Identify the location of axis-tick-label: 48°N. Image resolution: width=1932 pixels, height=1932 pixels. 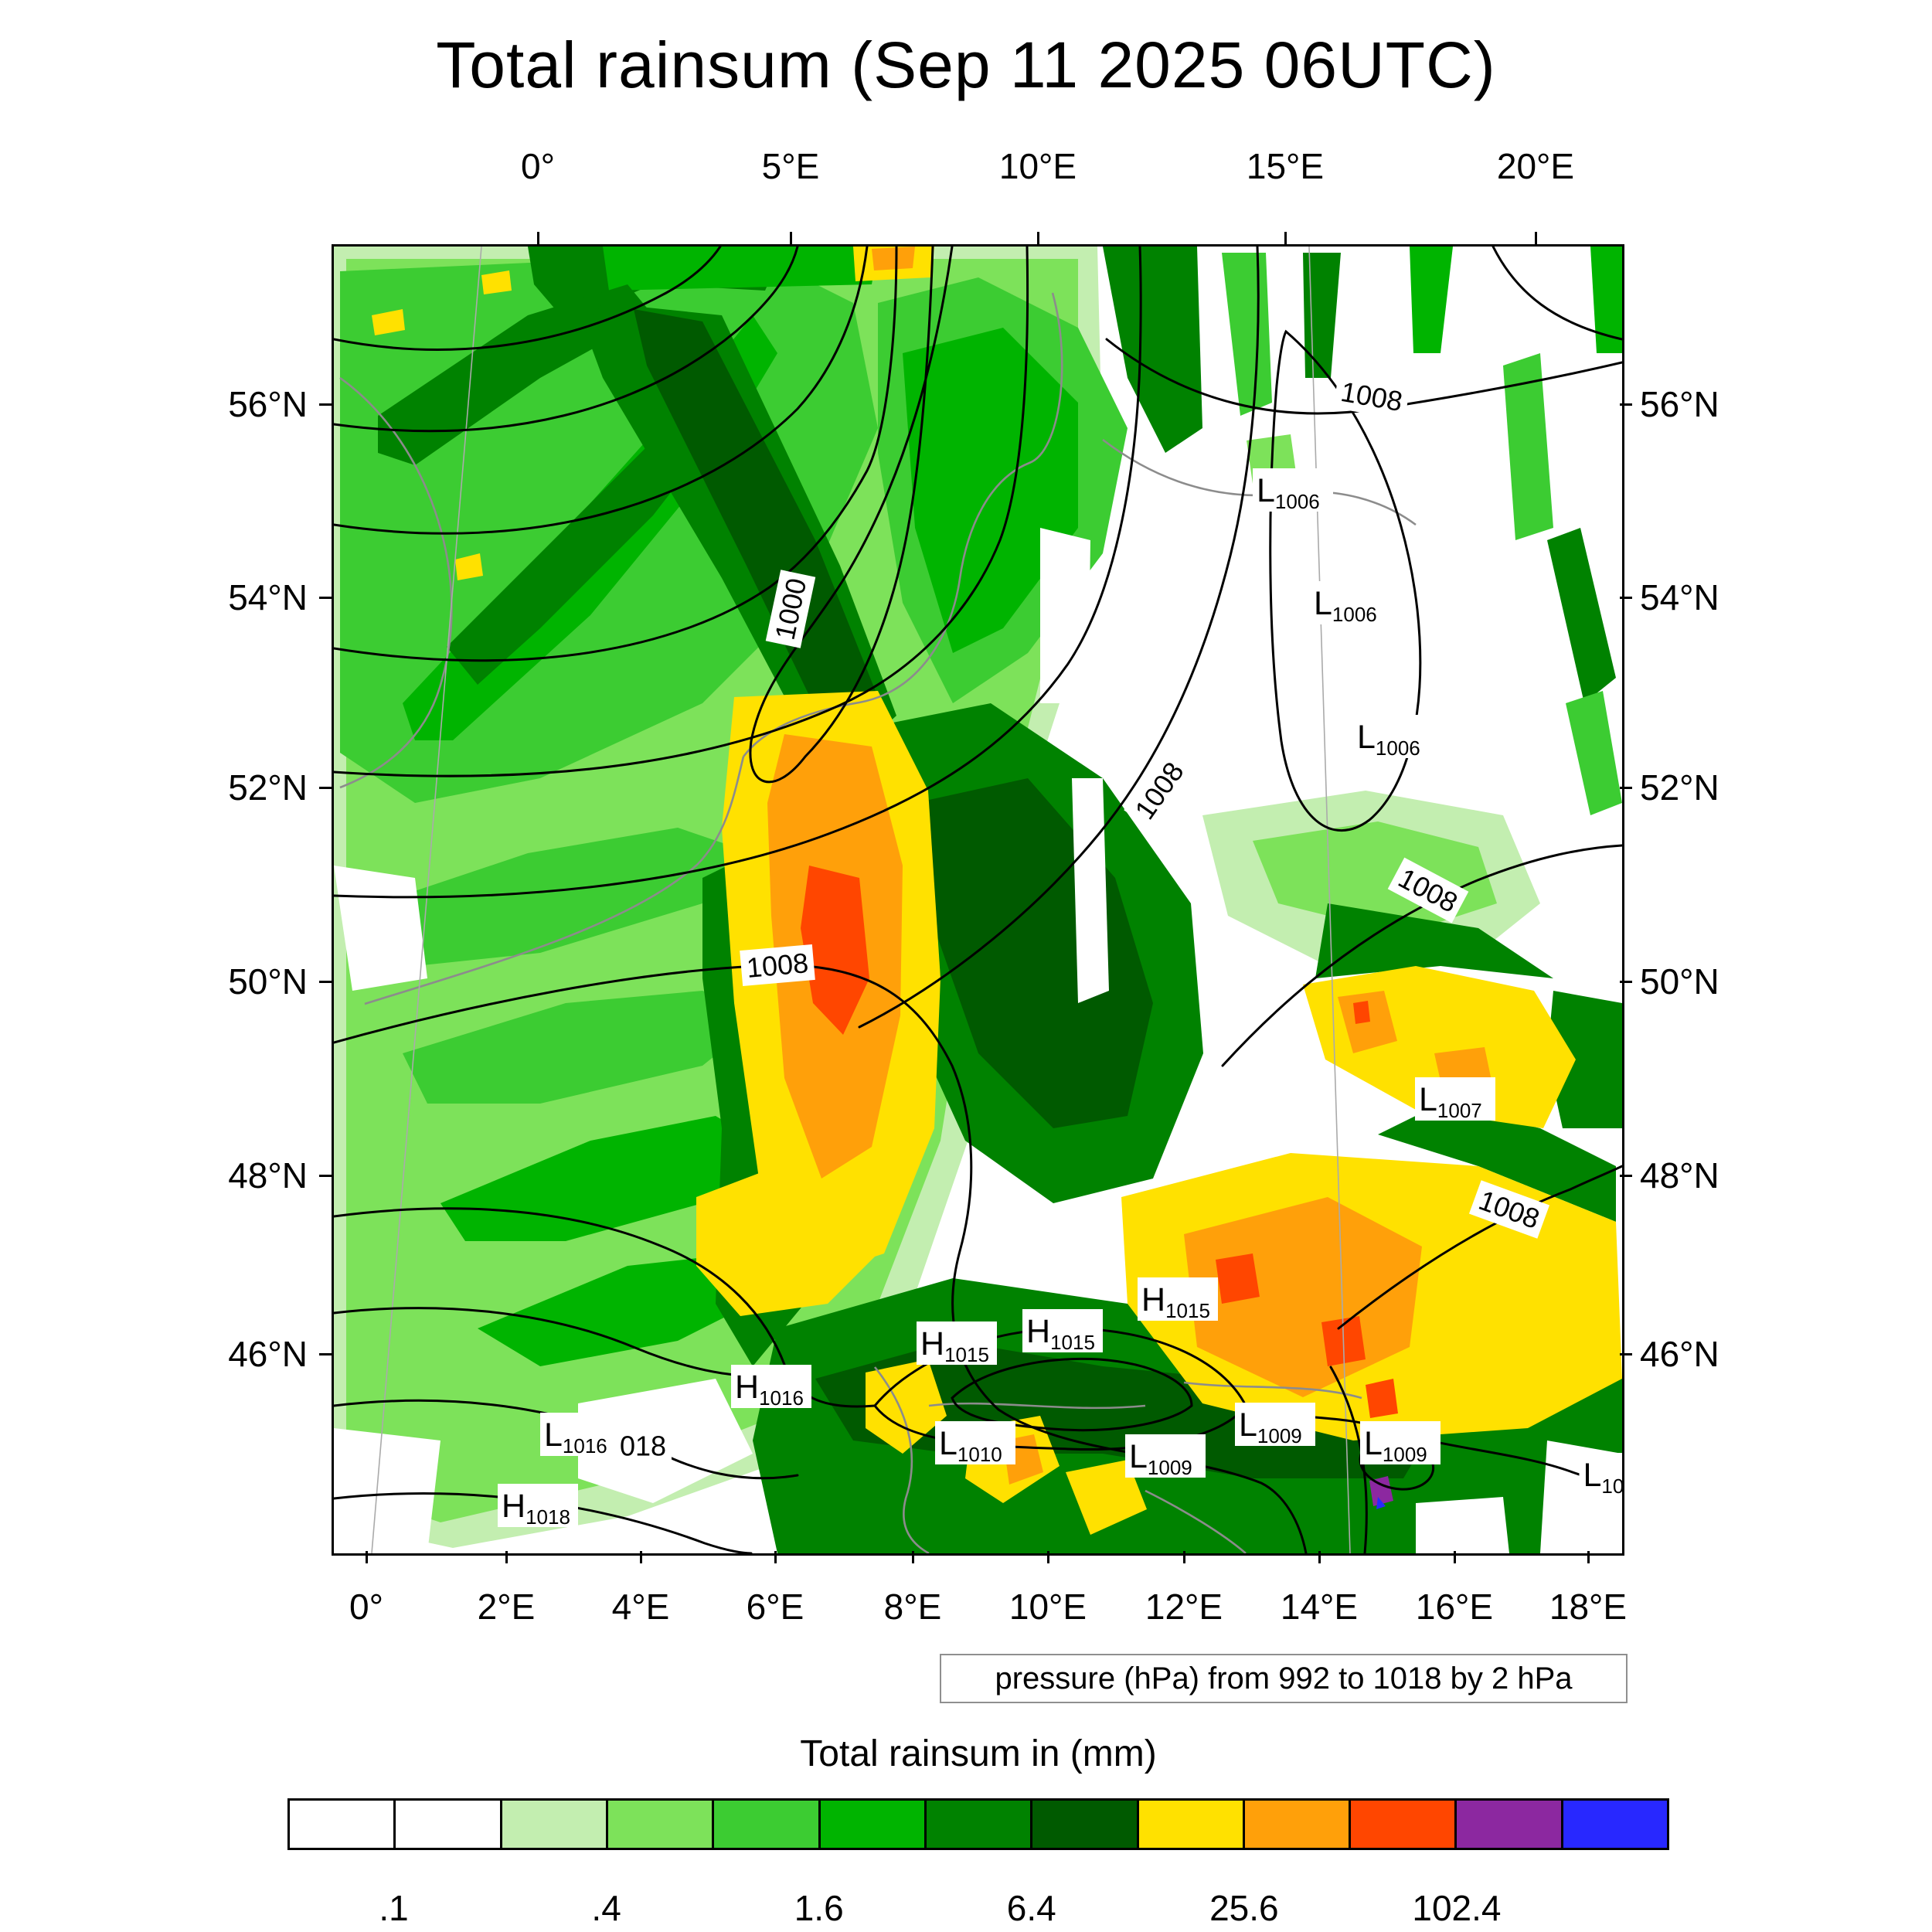
(268, 1176).